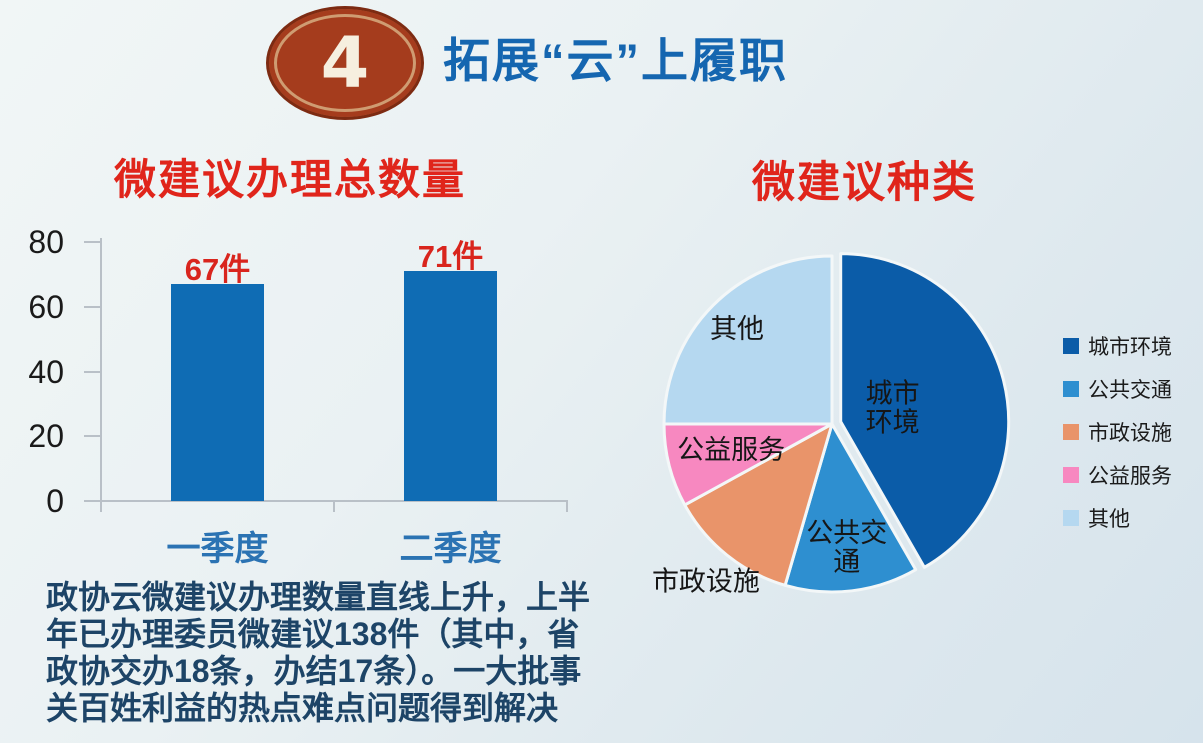 The width and height of the screenshot is (1203, 743). What do you see at coordinates (318, 597) in the screenshot?
I see `summary-line: 政协云微建议办理数量直线上升，上半` at bounding box center [318, 597].